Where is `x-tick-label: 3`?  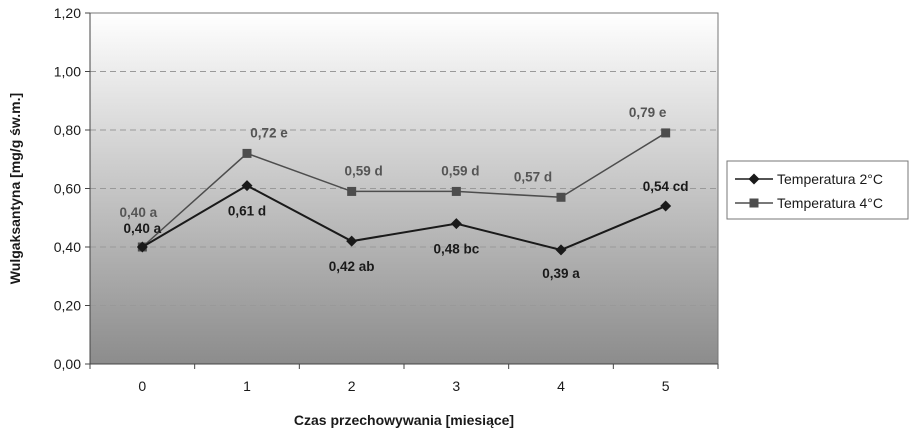 x-tick-label: 3 is located at coordinates (456, 386).